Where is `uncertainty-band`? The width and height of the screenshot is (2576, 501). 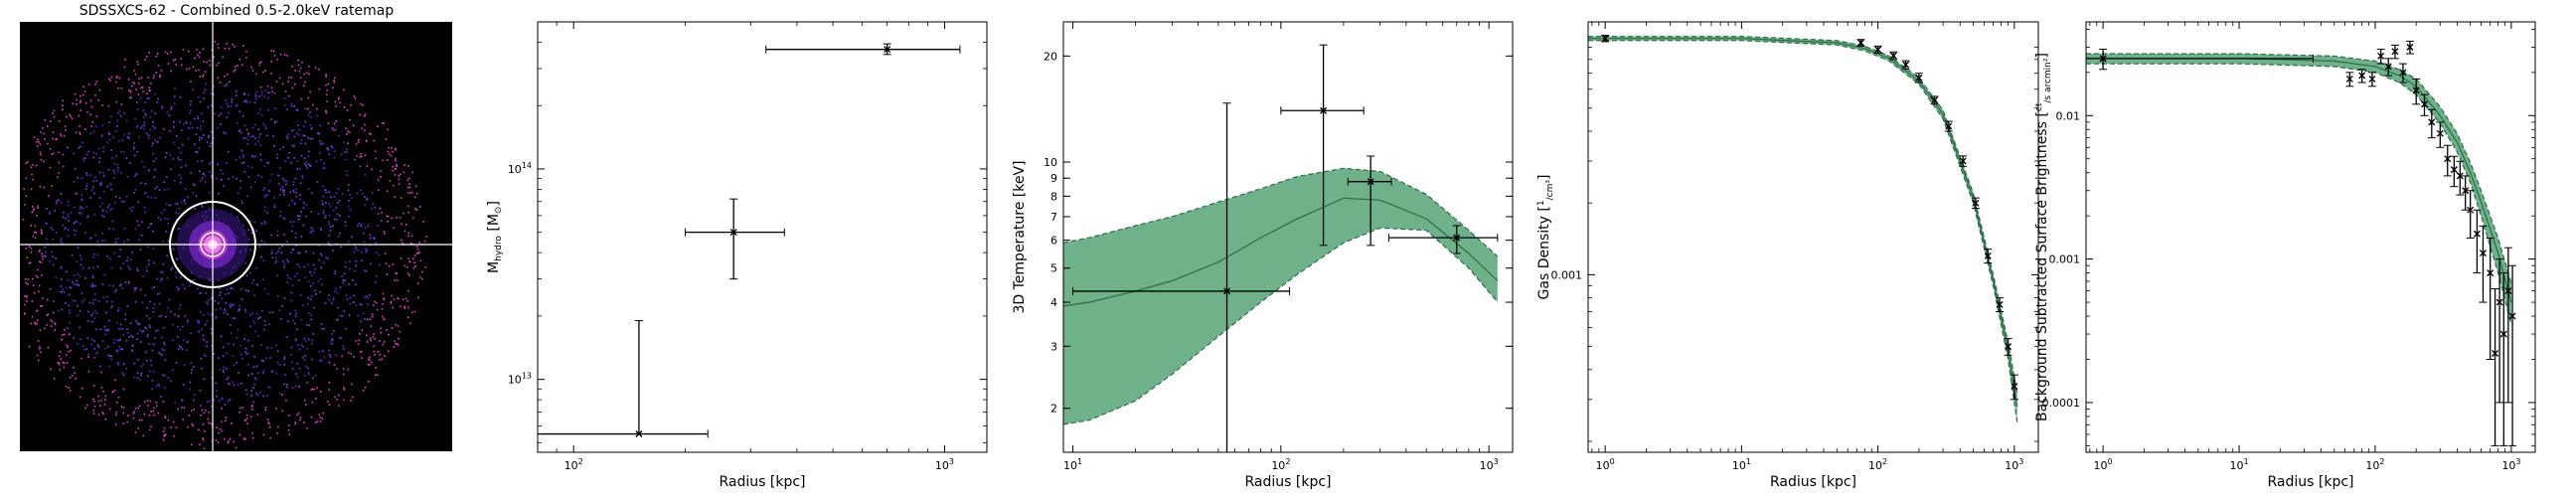
uncertainty-band is located at coordinates (1280, 296).